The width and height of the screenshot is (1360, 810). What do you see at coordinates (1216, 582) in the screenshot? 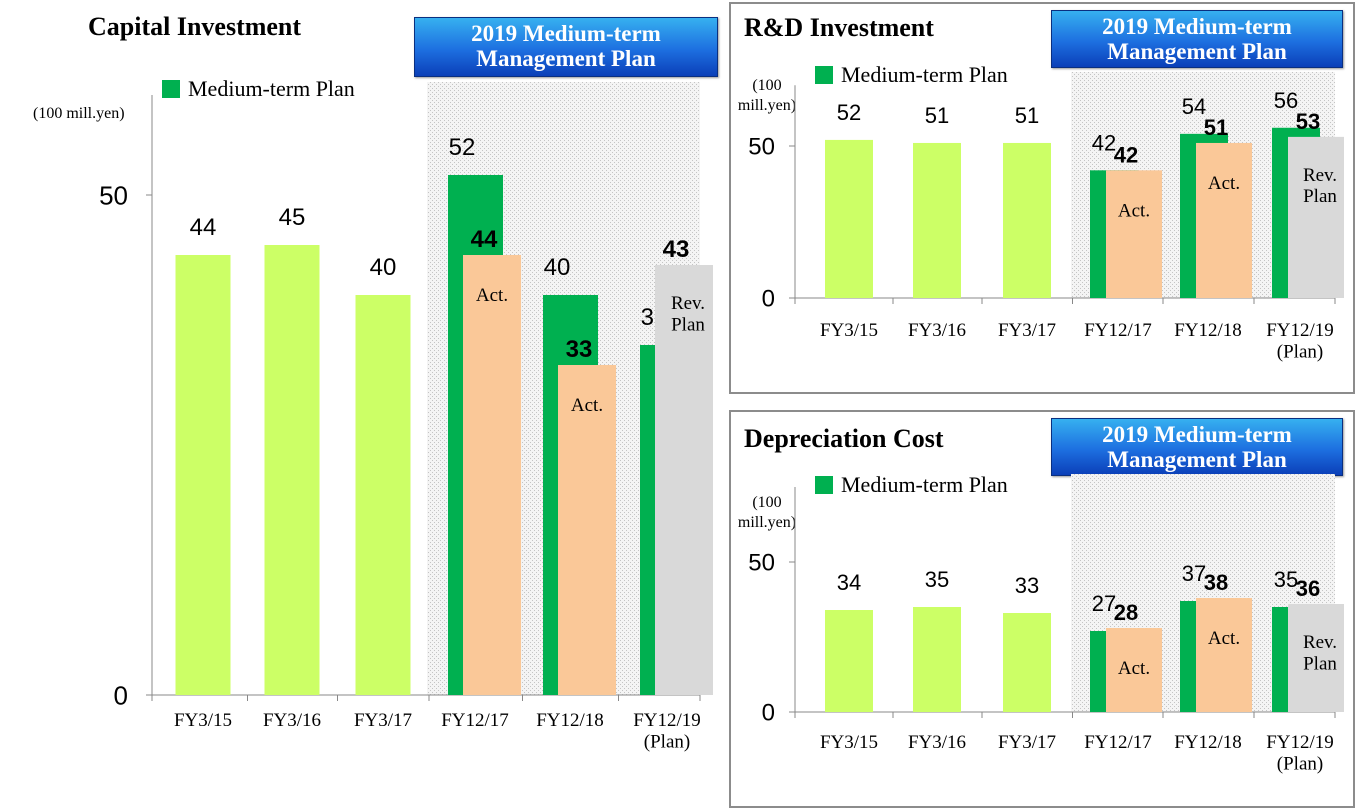
I see `data-label-actual: 38` at bounding box center [1216, 582].